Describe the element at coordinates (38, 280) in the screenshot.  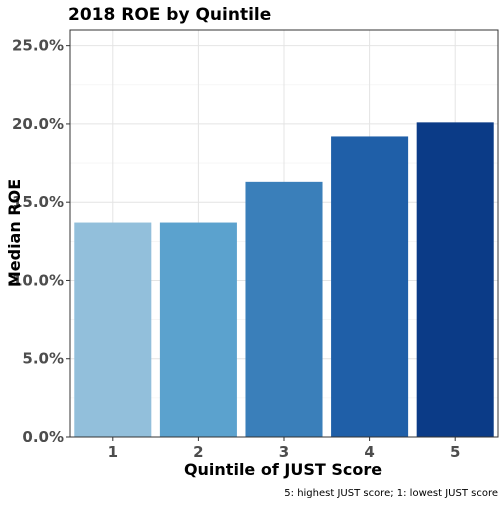
I see `y-tick-label: 10.0%` at that location.